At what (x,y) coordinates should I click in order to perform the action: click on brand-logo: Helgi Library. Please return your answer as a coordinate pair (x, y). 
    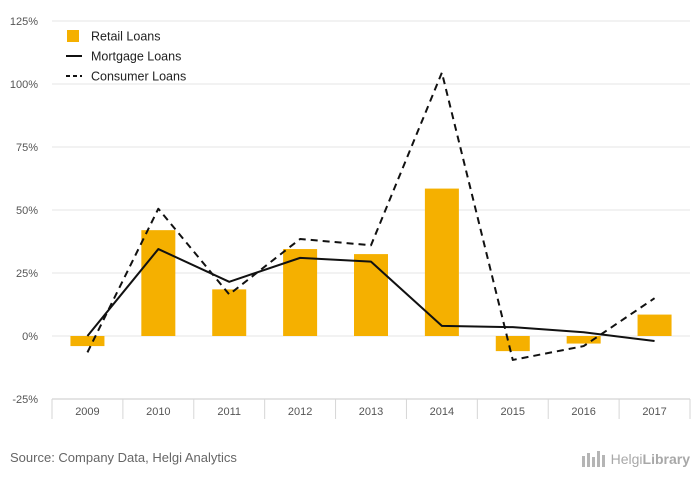
    Looking at the image, I should click on (635, 459).